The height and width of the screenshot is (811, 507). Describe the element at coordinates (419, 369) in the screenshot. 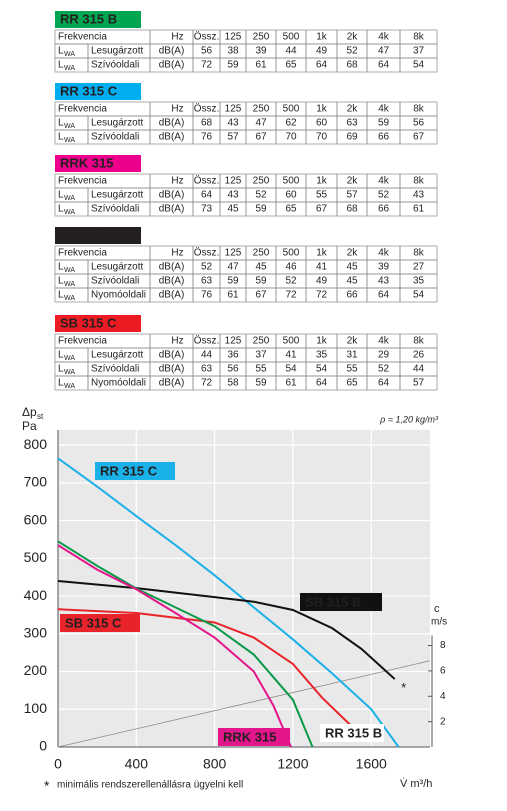

I see `band-value: 44` at that location.